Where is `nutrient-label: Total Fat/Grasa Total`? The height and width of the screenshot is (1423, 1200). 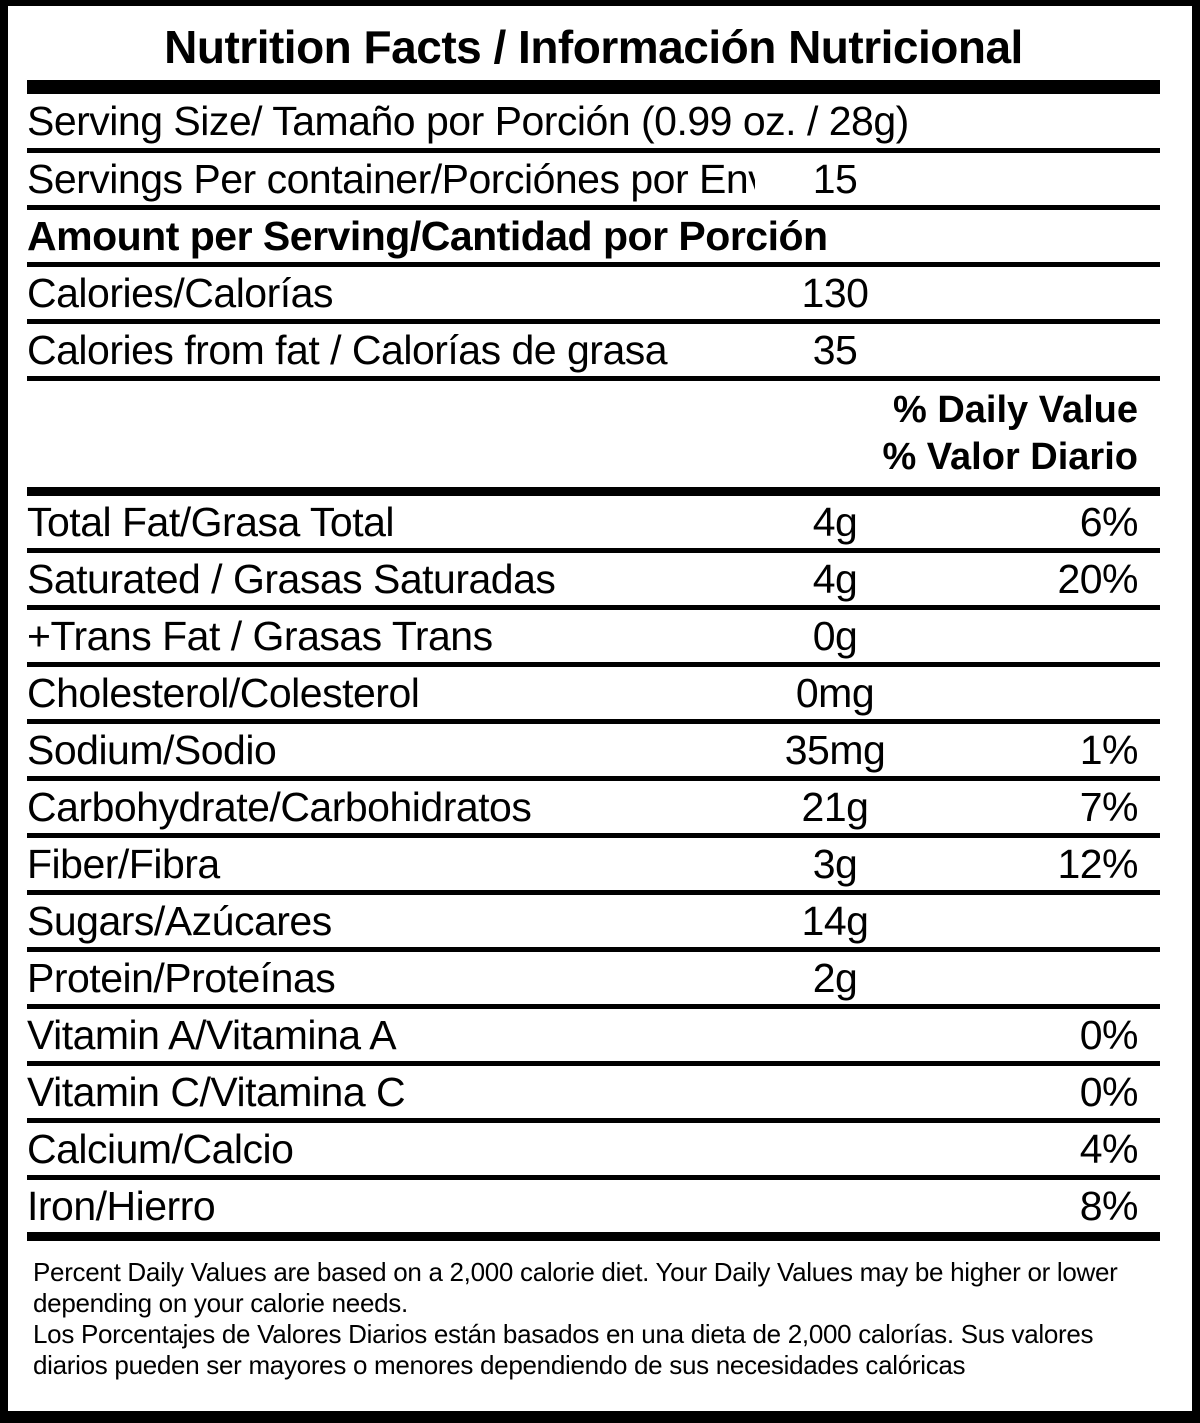
nutrient-label: Total Fat/Grasa Total is located at coordinates (211, 521).